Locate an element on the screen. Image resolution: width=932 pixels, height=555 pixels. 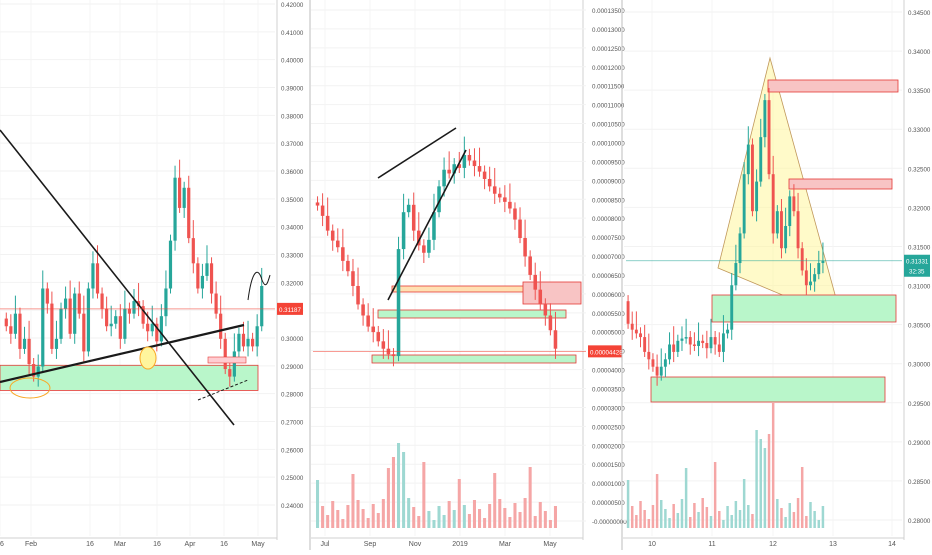
y-tick-label: 0.00005000 is located at coordinates (608, 333).